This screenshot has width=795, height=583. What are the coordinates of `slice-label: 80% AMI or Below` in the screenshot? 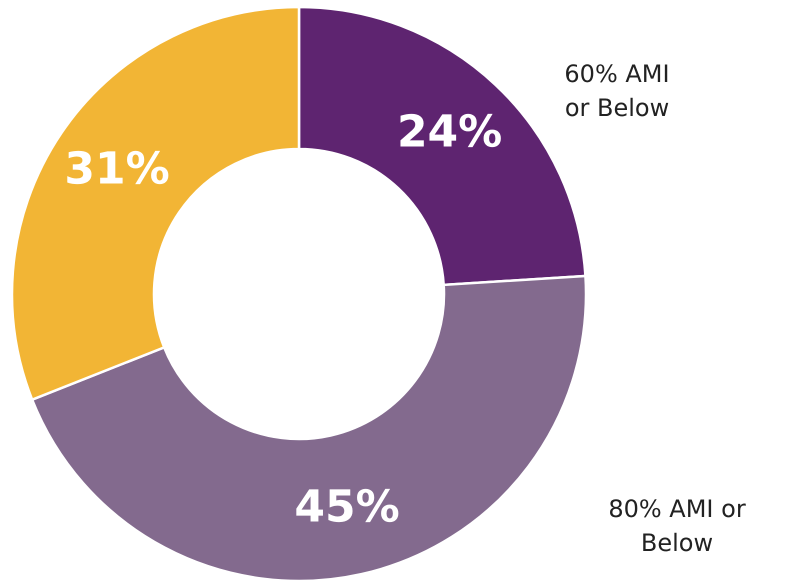 It's located at (677, 526).